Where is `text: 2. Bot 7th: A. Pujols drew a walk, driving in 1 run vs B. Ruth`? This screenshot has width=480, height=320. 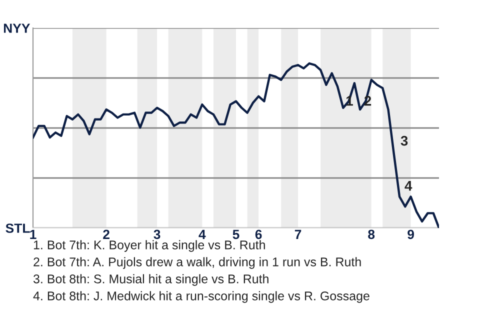
text: 2. Bot 7th: A. Pujols drew a walk, driving in 1 run vs B. Ruth is located at coordinates (197, 263).